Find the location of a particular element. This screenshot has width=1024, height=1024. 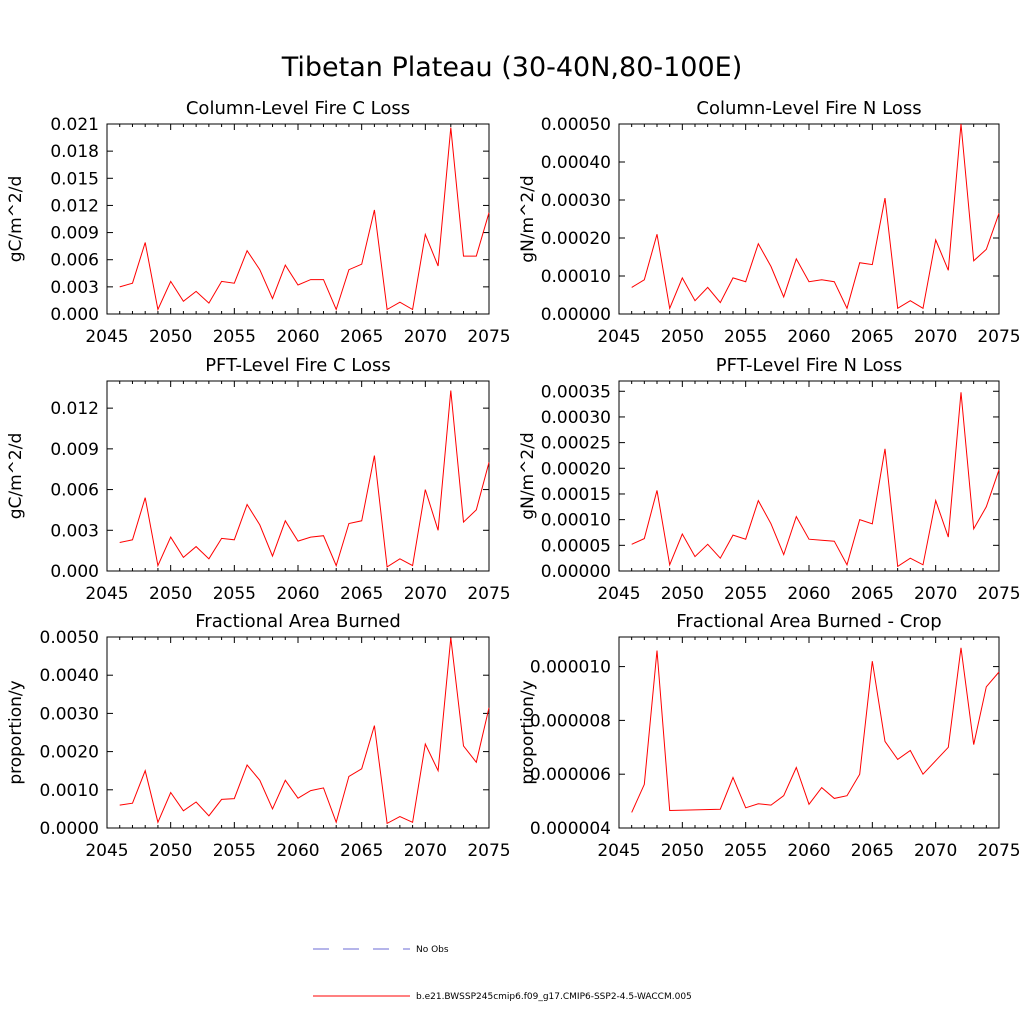

legend-label-obs: No Obs is located at coordinates (432, 950).